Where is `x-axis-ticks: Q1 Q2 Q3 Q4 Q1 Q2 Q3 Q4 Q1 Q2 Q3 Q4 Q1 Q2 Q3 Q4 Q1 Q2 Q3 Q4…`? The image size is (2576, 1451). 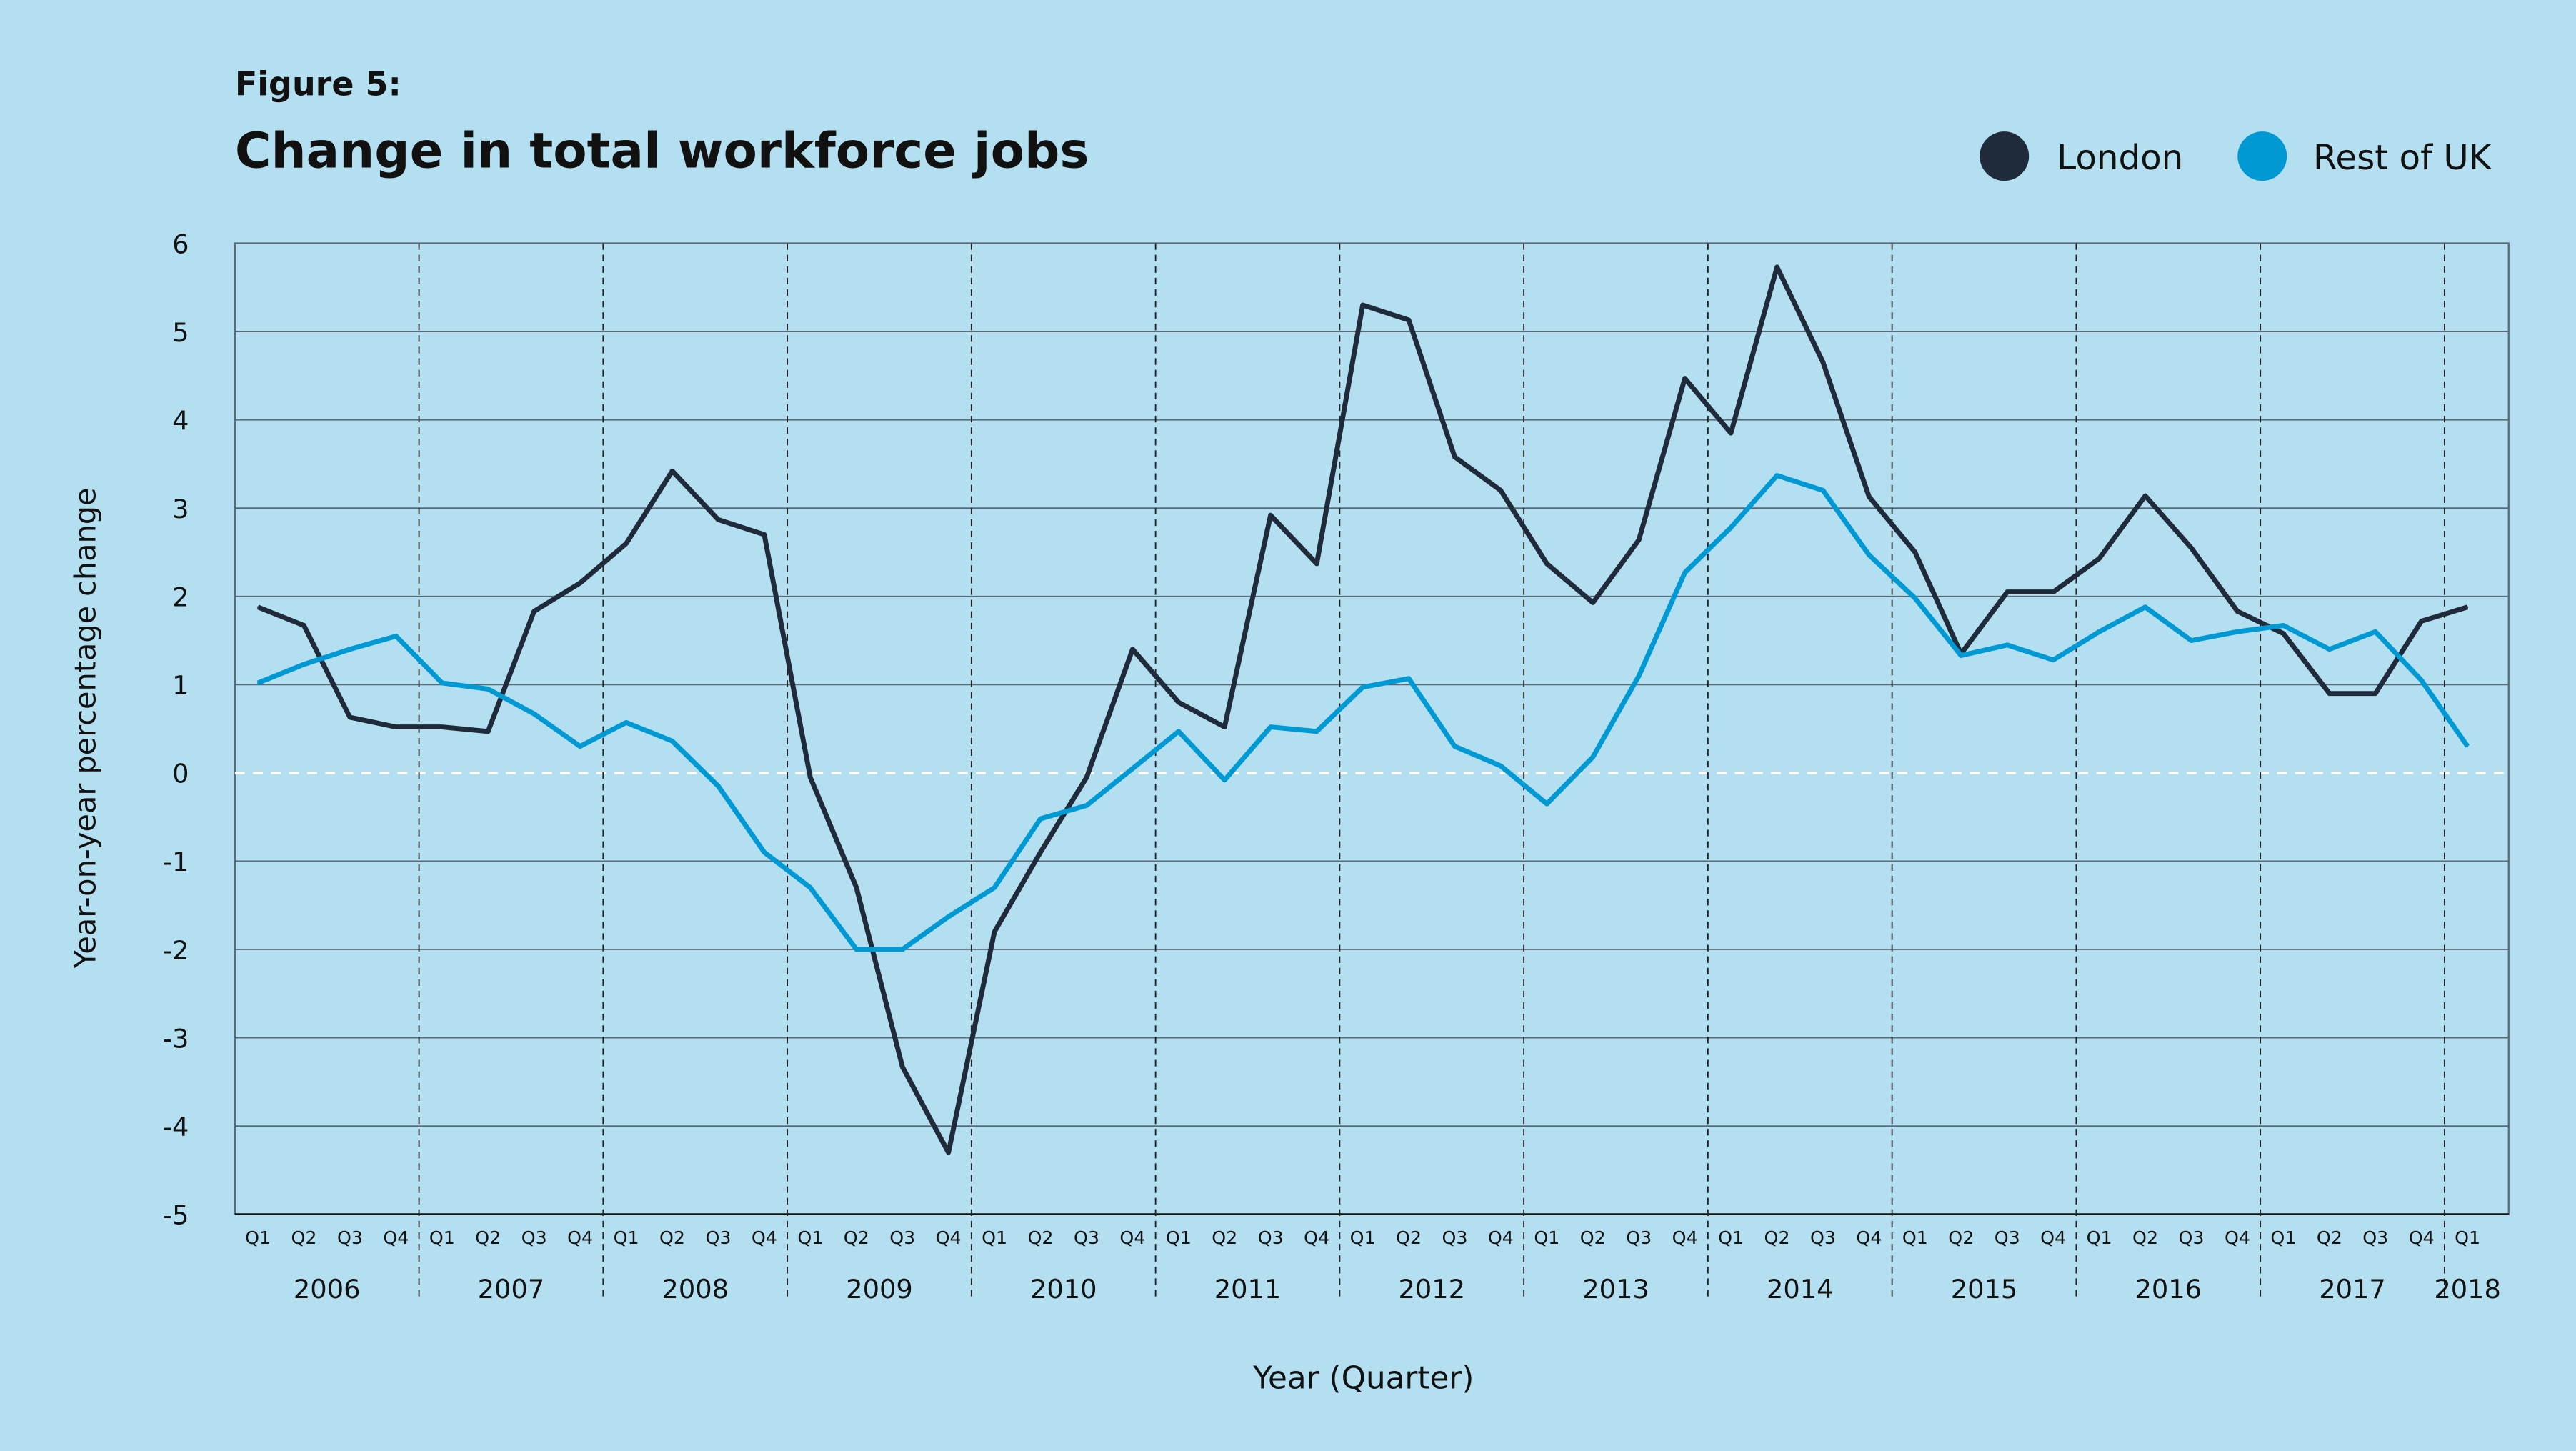 x-axis-ticks: Q1 Q2 Q3 Q4 Q1 Q2 Q3 Q4 Q1 Q2 Q3 Q4 Q1 Q2 Q3 Q4 Q1 Q2 Q3 Q4… is located at coordinates (1373, 1266).